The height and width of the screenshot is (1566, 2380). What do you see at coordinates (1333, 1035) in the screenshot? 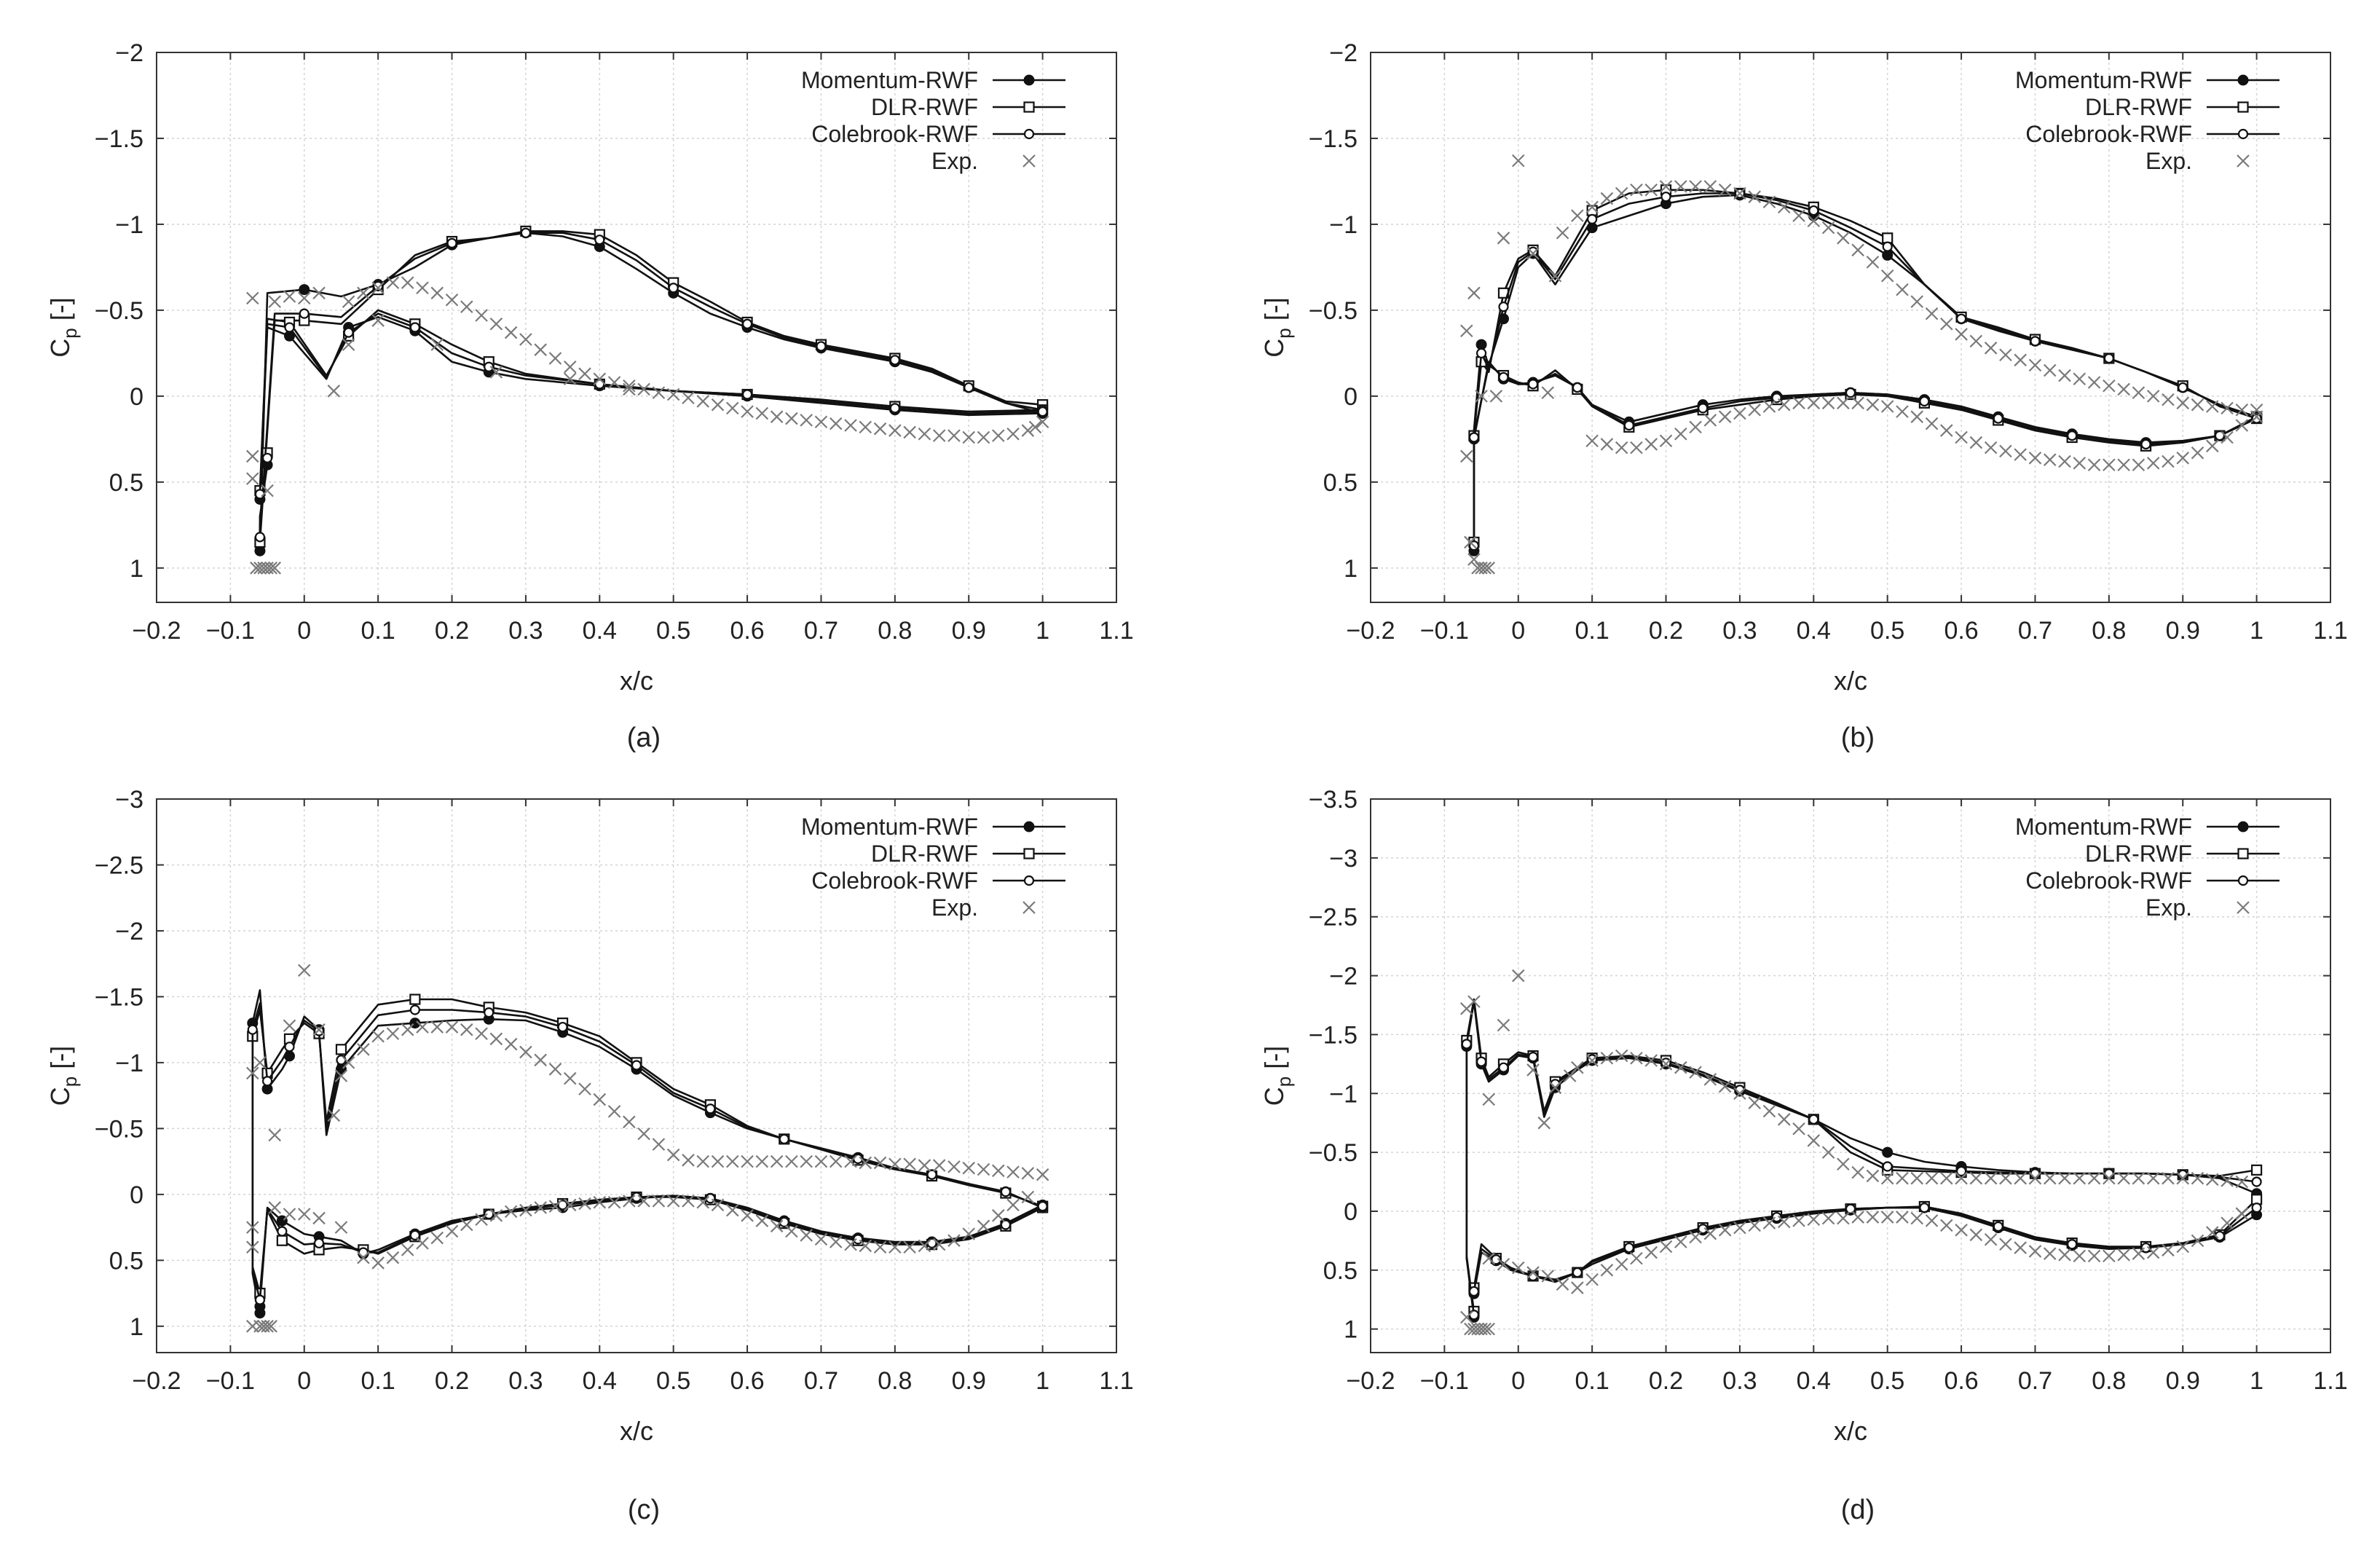
I see `y-tick-label: −1.5` at bounding box center [1333, 1035].